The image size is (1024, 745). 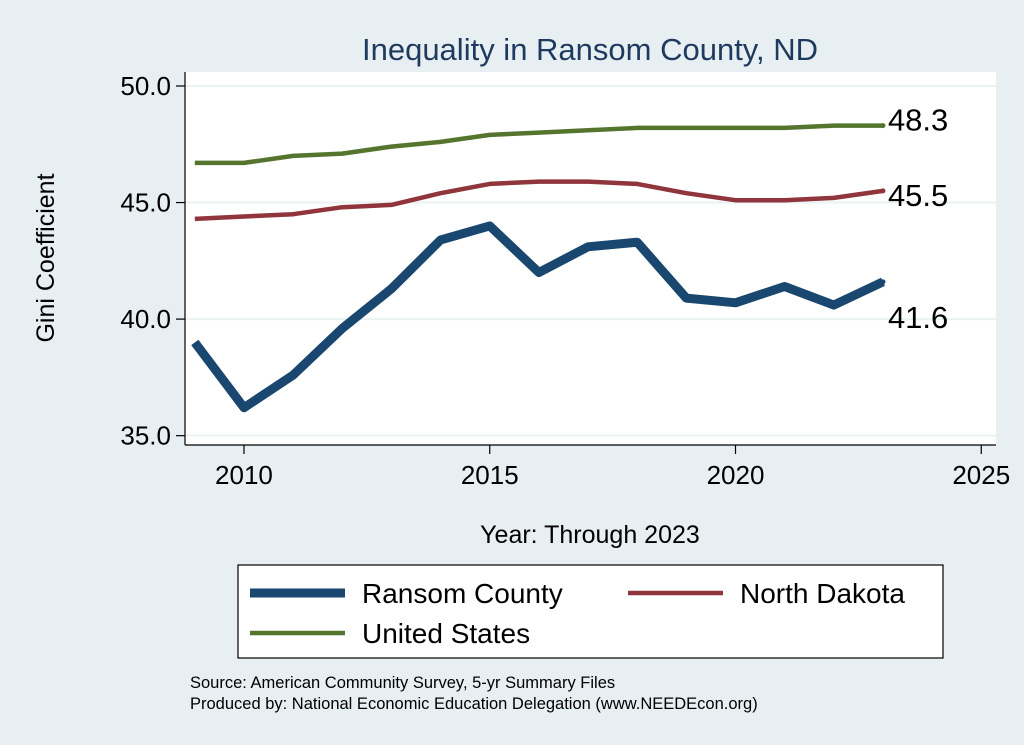 What do you see at coordinates (446, 633) in the screenshot?
I see `legend-label-united-states: United States` at bounding box center [446, 633].